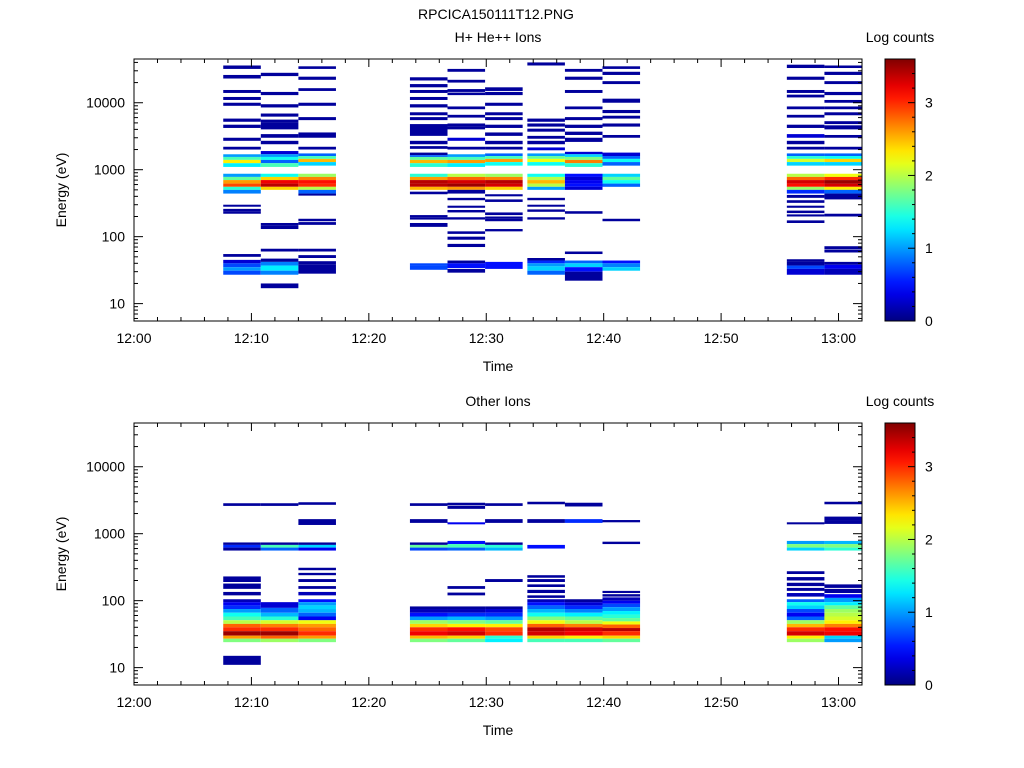 The height and width of the screenshot is (768, 1024). Describe the element at coordinates (109, 534) in the screenshot. I see `y-tick-label: 1000` at that location.